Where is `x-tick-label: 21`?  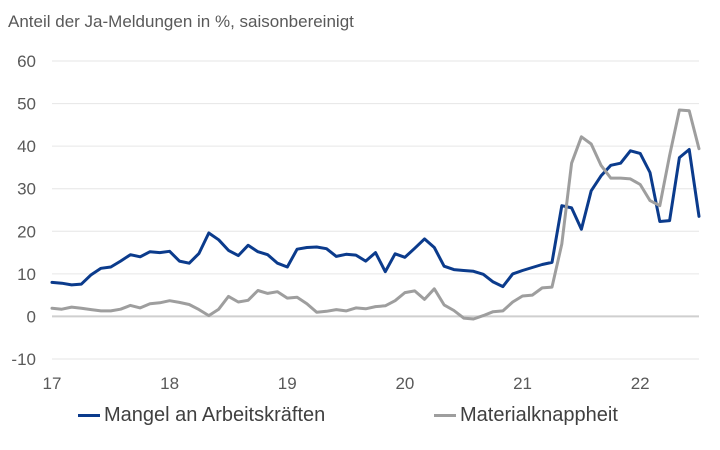
x-tick-label: 21 is located at coordinates (522, 383).